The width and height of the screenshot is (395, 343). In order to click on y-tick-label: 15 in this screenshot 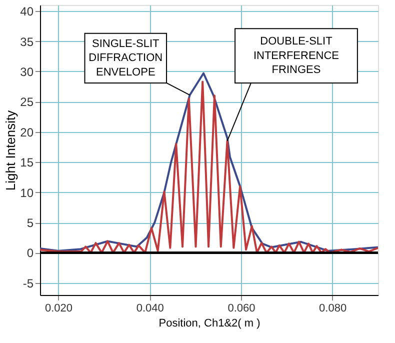, I will do `click(27, 163)`.